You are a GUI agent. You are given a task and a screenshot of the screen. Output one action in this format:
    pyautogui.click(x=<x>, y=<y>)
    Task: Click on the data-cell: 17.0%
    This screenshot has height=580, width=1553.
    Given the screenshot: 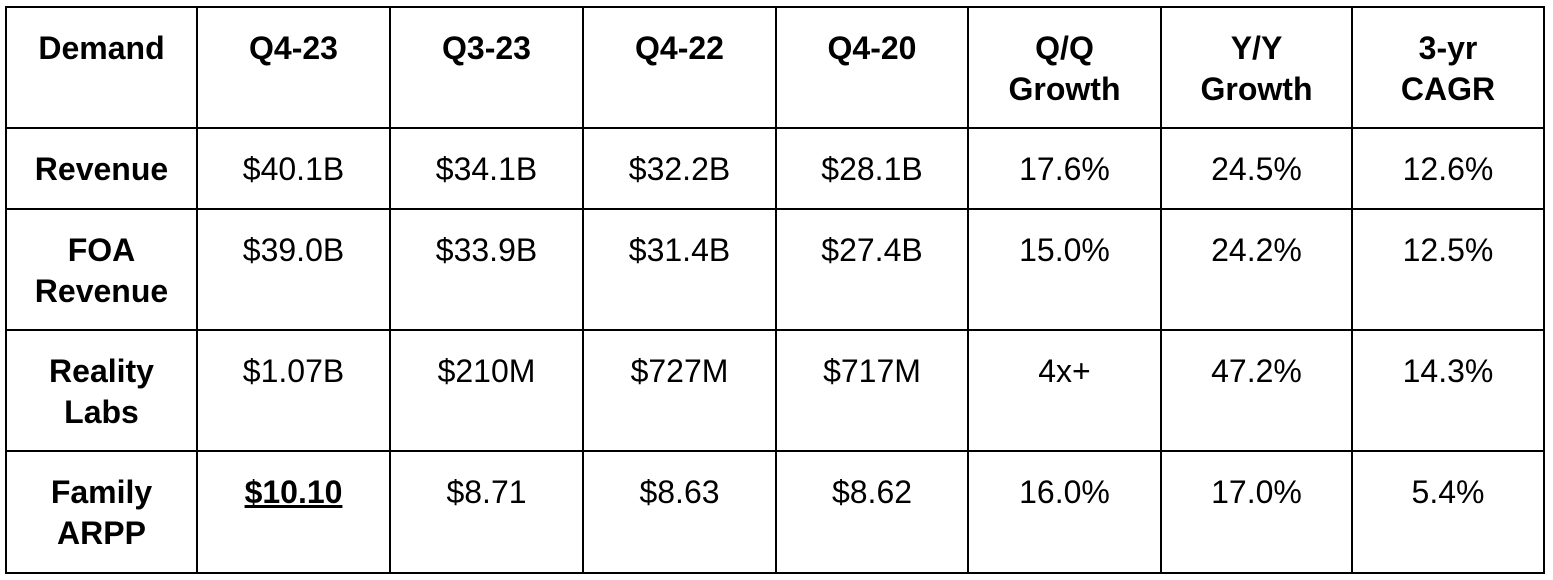 What is the action you would take?
    pyautogui.click(x=1256, y=512)
    